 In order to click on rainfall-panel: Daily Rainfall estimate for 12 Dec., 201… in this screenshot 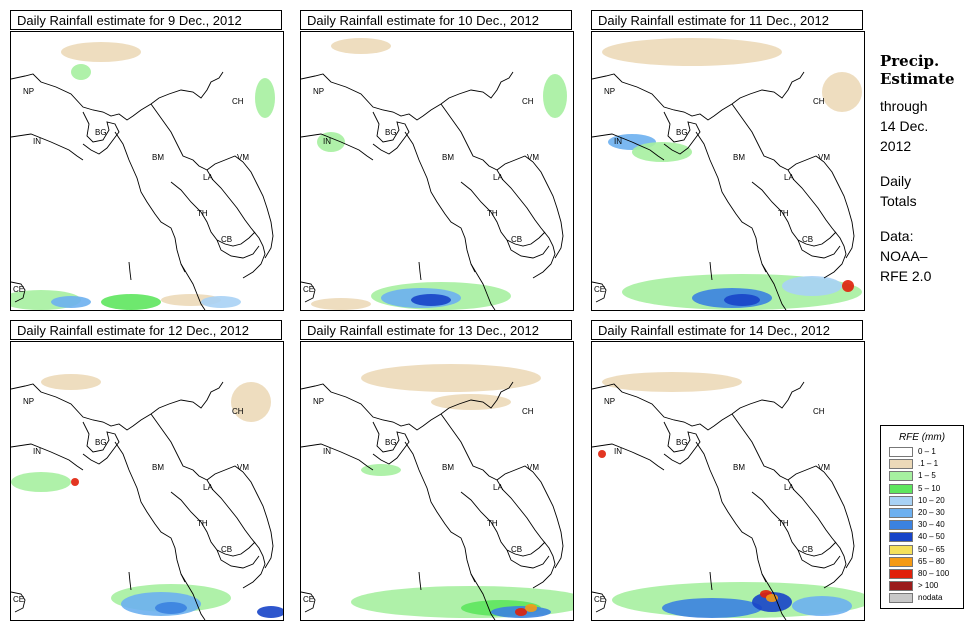, I will do `click(147, 470)`.